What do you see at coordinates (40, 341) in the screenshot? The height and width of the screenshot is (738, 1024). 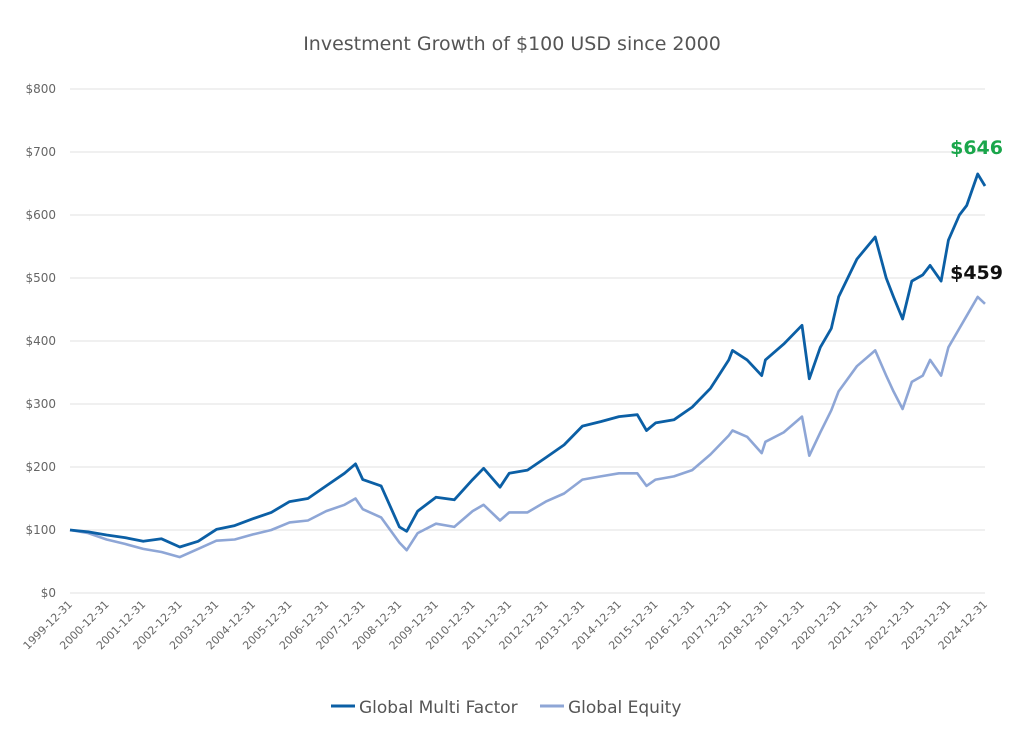 I see `y-tick-label: $400` at bounding box center [40, 341].